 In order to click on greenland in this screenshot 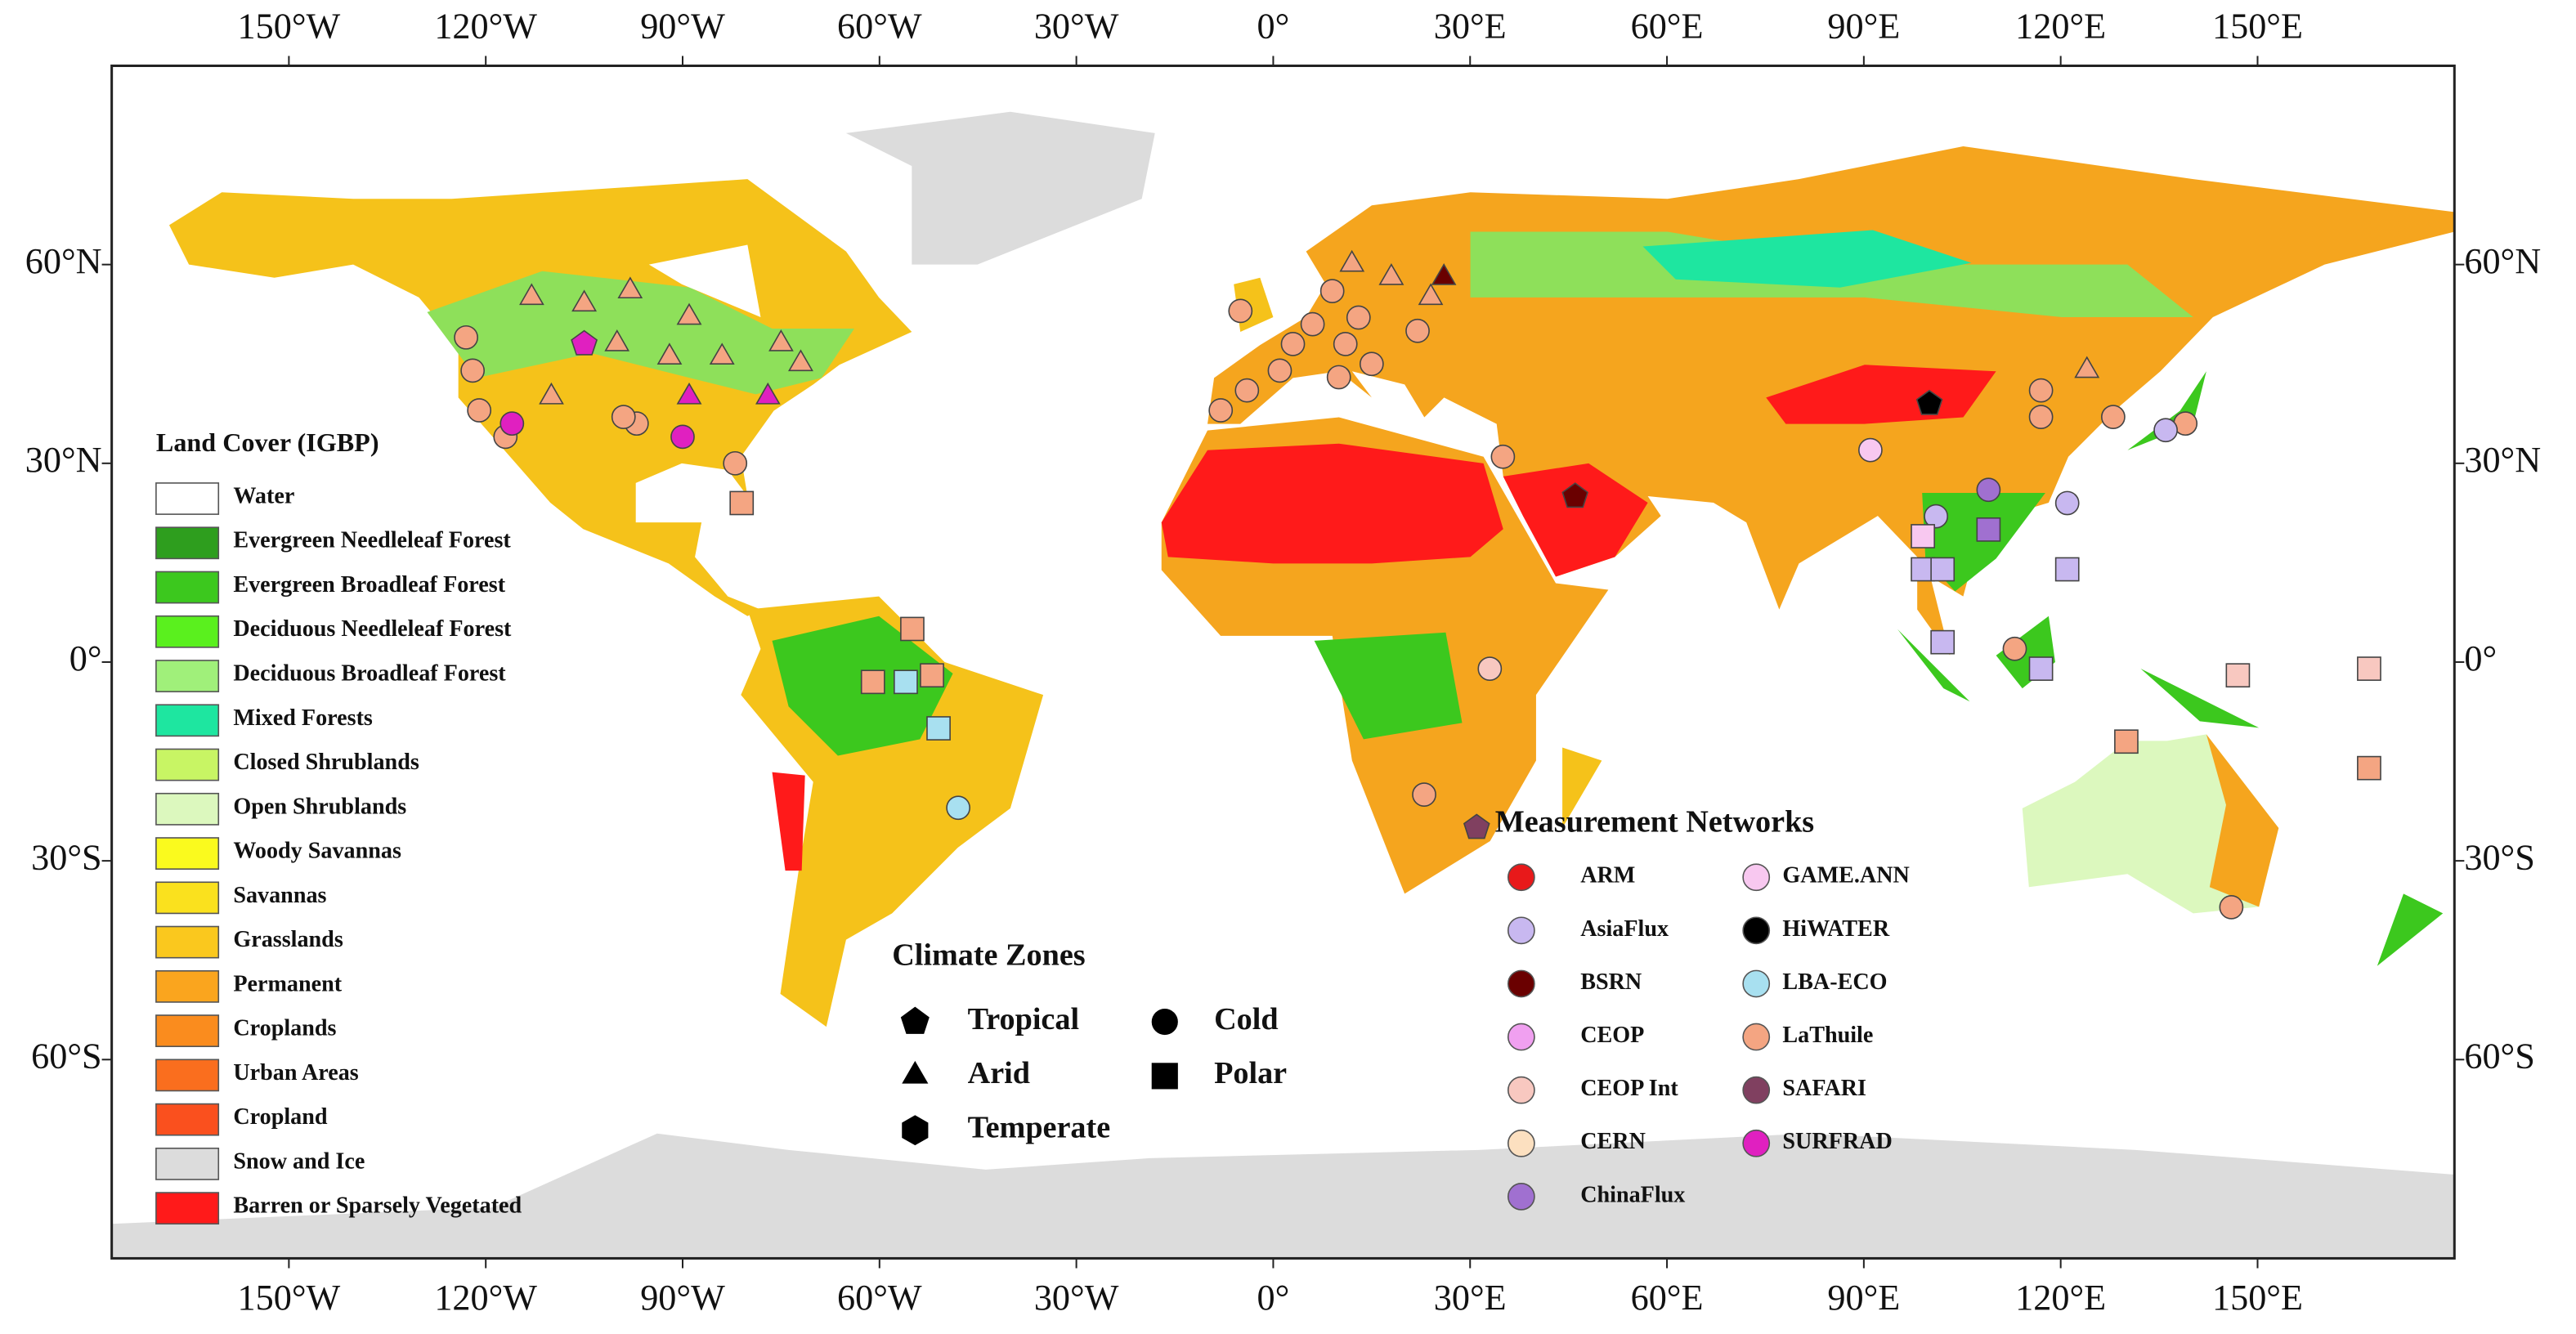, I will do `click(1000, 188)`.